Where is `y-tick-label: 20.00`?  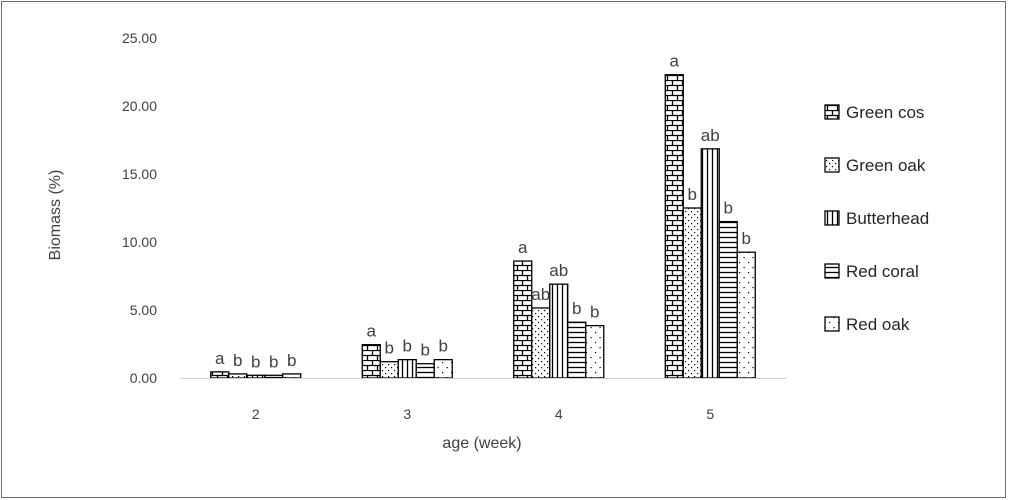 y-tick-label: 20.00 is located at coordinates (139, 106).